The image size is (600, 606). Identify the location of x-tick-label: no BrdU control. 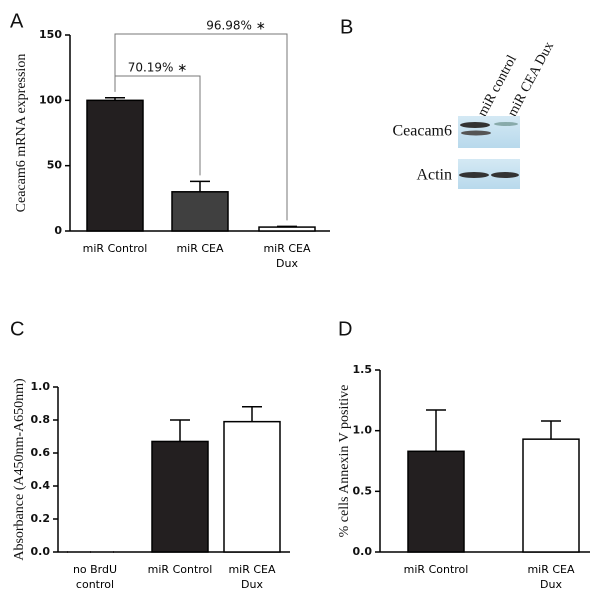
(95, 577).